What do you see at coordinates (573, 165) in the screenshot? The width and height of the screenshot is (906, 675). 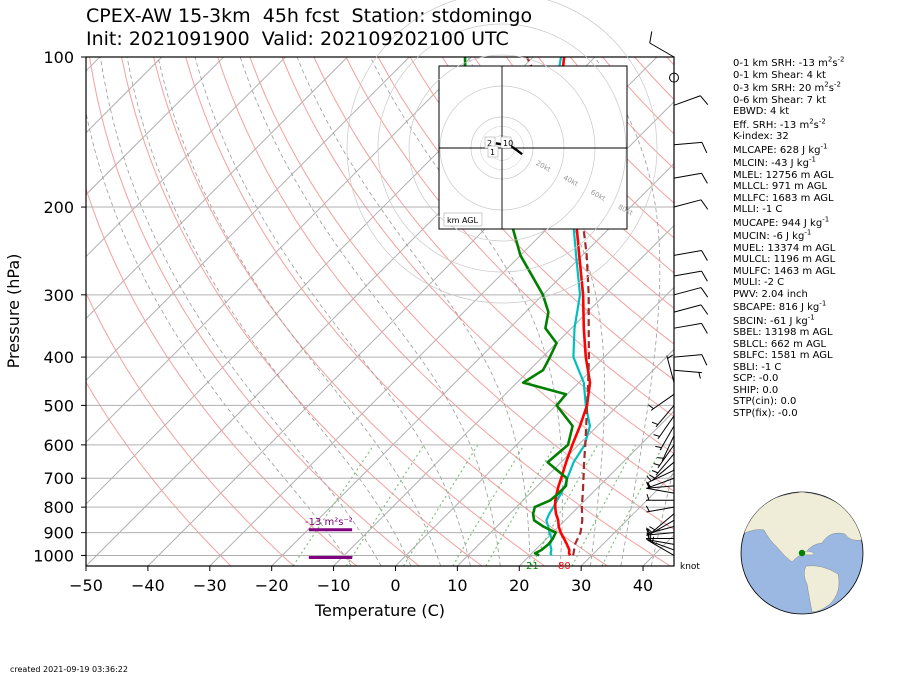 I see `dry-adiabat` at bounding box center [573, 165].